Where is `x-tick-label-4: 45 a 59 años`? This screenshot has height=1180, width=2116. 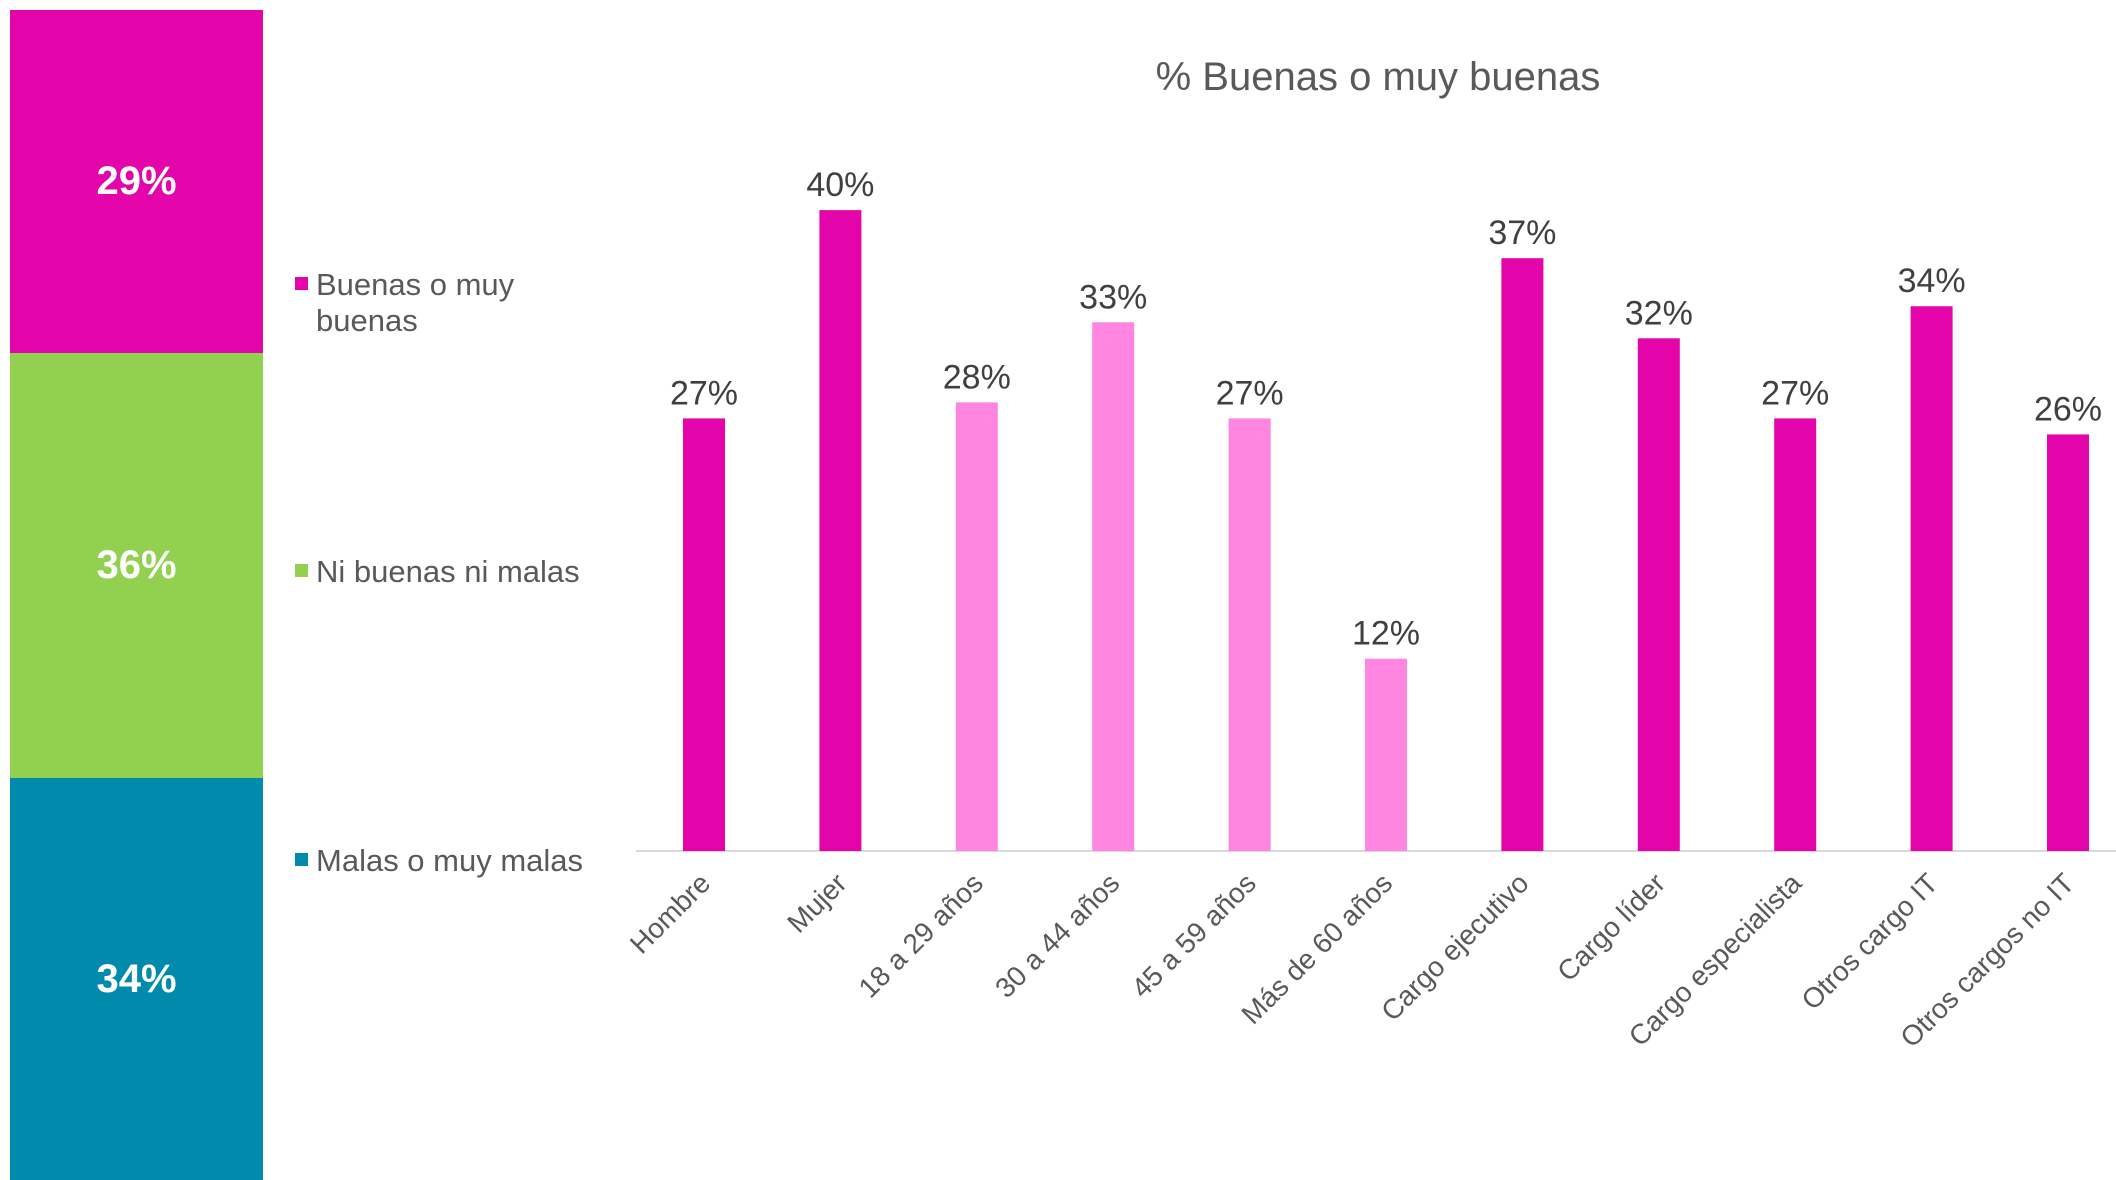
x-tick-label-4: 45 a 59 años is located at coordinates (1193, 935).